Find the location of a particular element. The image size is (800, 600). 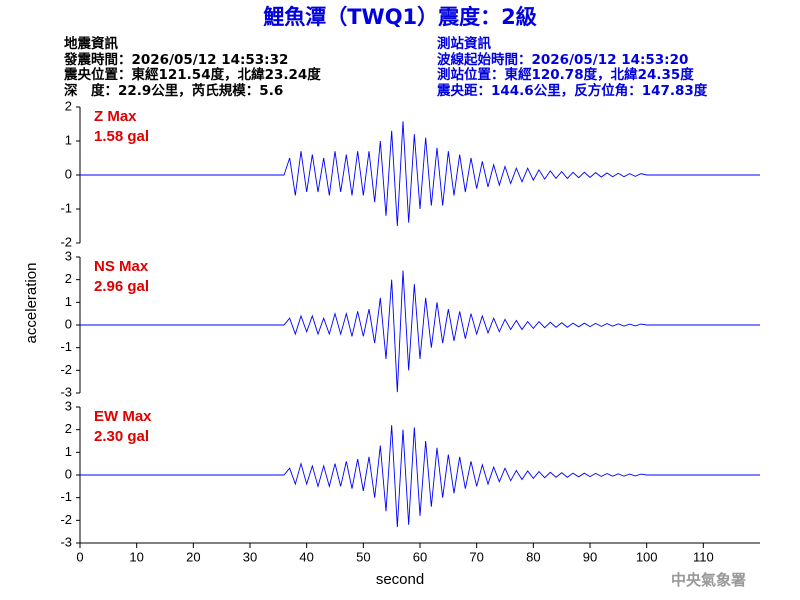

trace is located at coordinates (420, 476).